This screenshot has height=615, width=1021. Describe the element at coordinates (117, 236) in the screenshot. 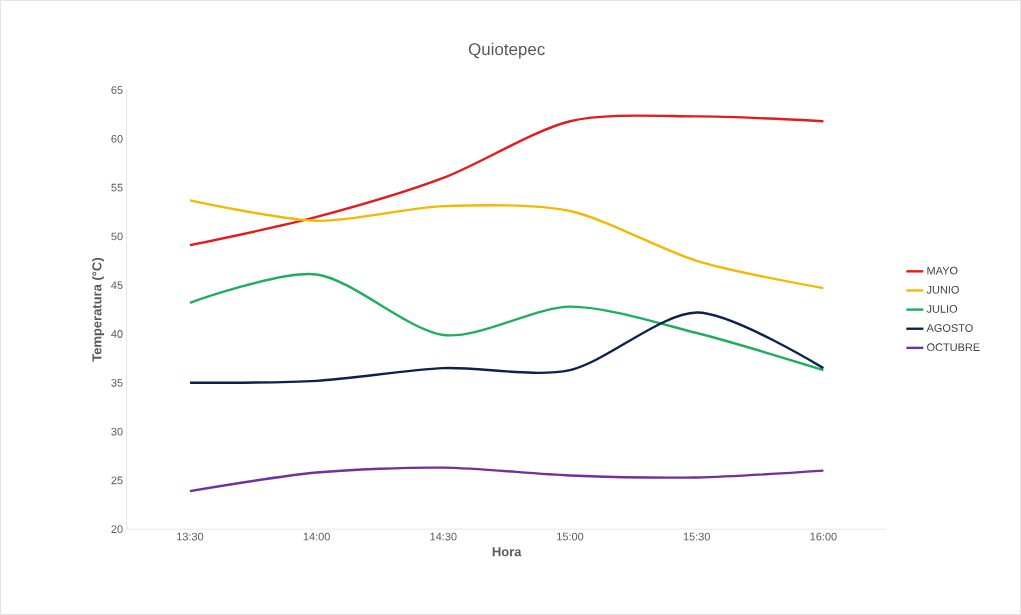

I see `y-tick-label: 50` at that location.